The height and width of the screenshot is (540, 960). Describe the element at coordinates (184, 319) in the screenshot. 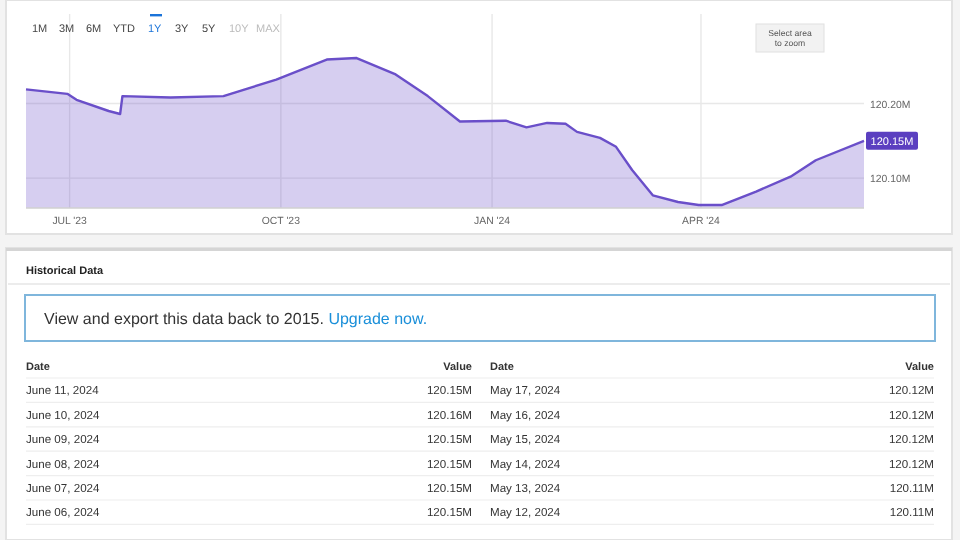

I see `text: View and export this data back to 2015.` at that location.